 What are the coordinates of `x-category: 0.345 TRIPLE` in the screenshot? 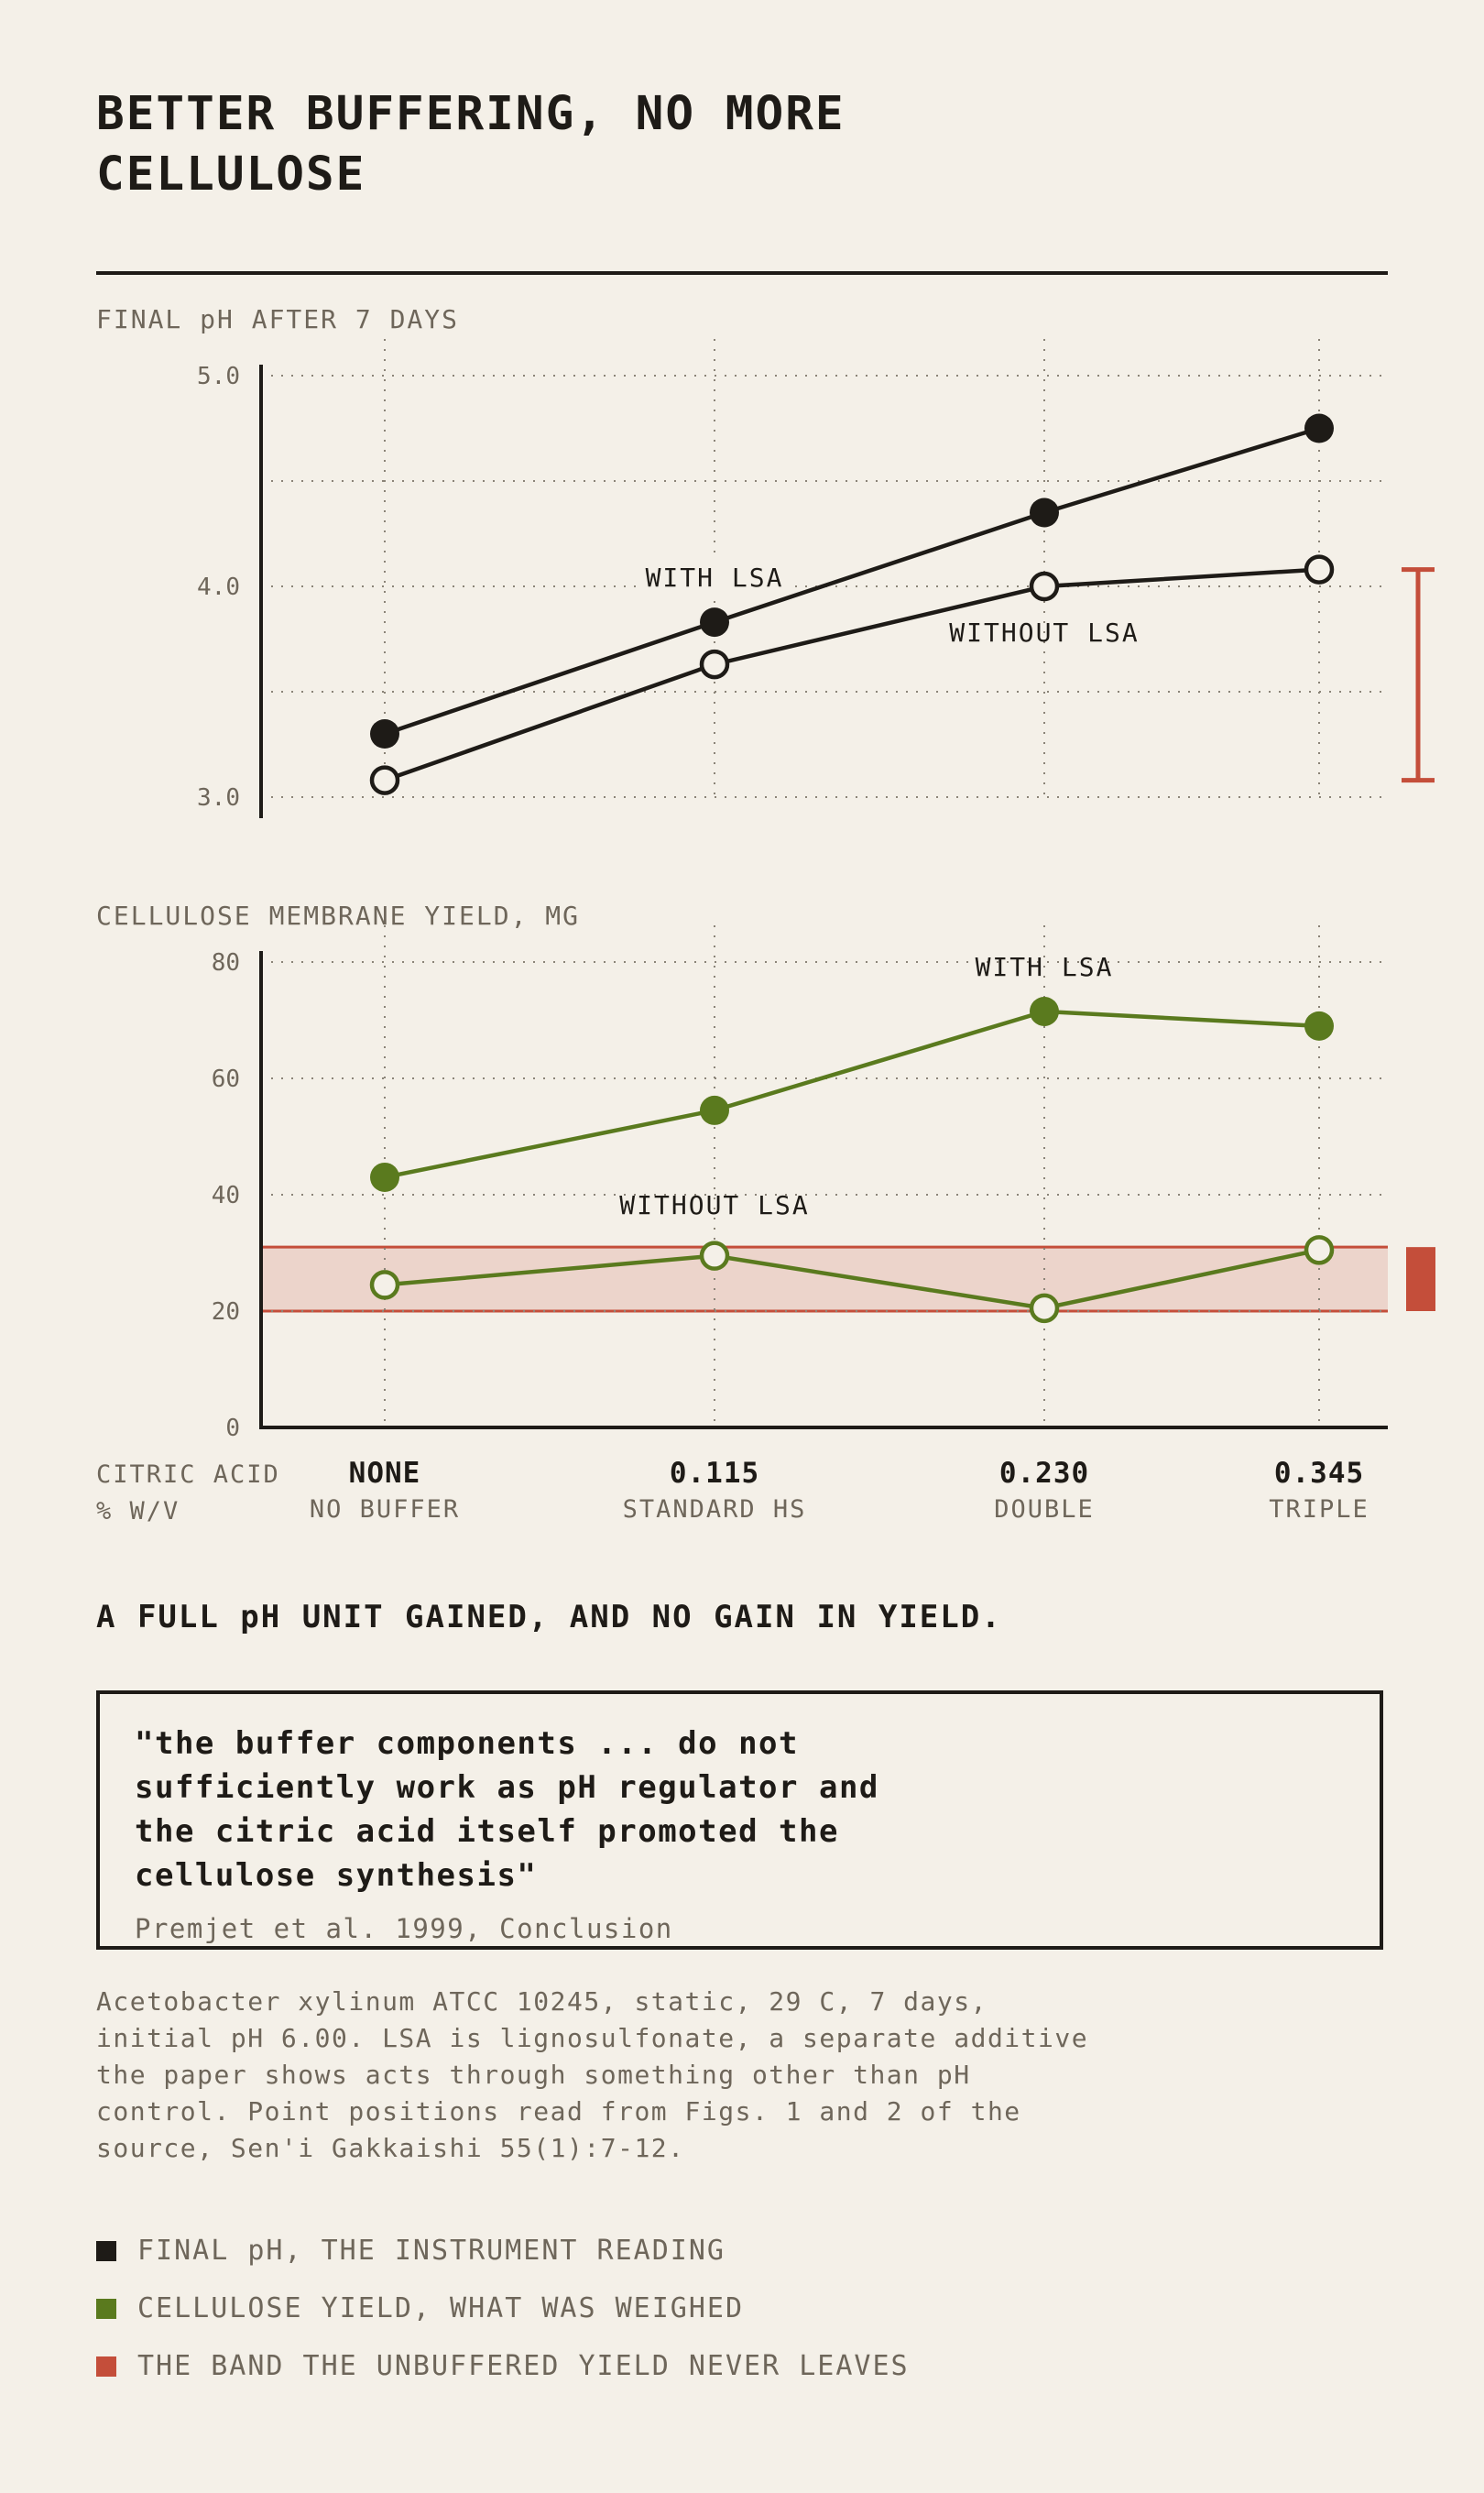 It's located at (1319, 1491).